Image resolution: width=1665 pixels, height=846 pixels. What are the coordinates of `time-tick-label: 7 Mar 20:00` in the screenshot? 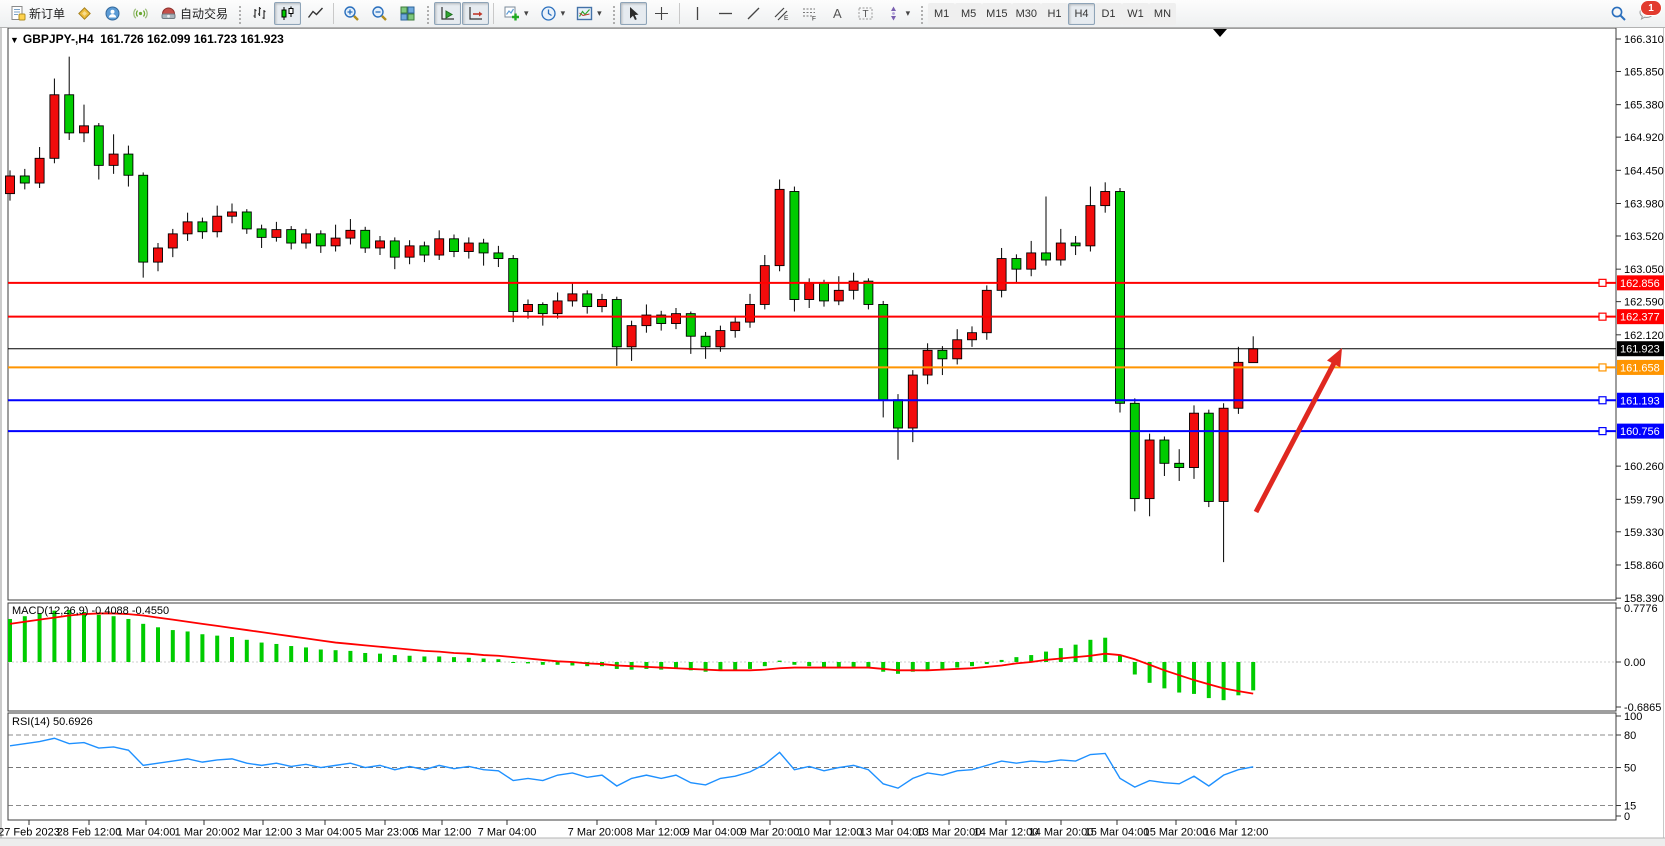 It's located at (597, 833).